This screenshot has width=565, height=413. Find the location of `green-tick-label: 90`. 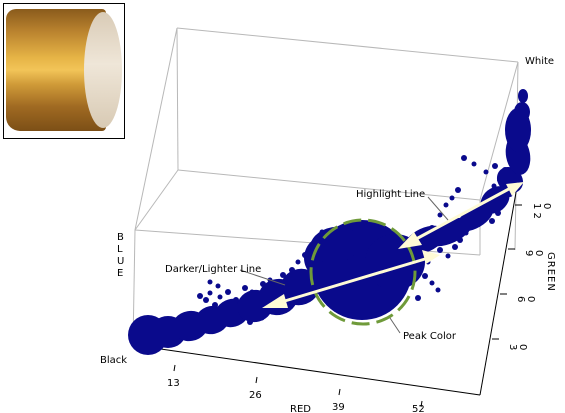

green-tick-label: 90 is located at coordinates (533, 253).